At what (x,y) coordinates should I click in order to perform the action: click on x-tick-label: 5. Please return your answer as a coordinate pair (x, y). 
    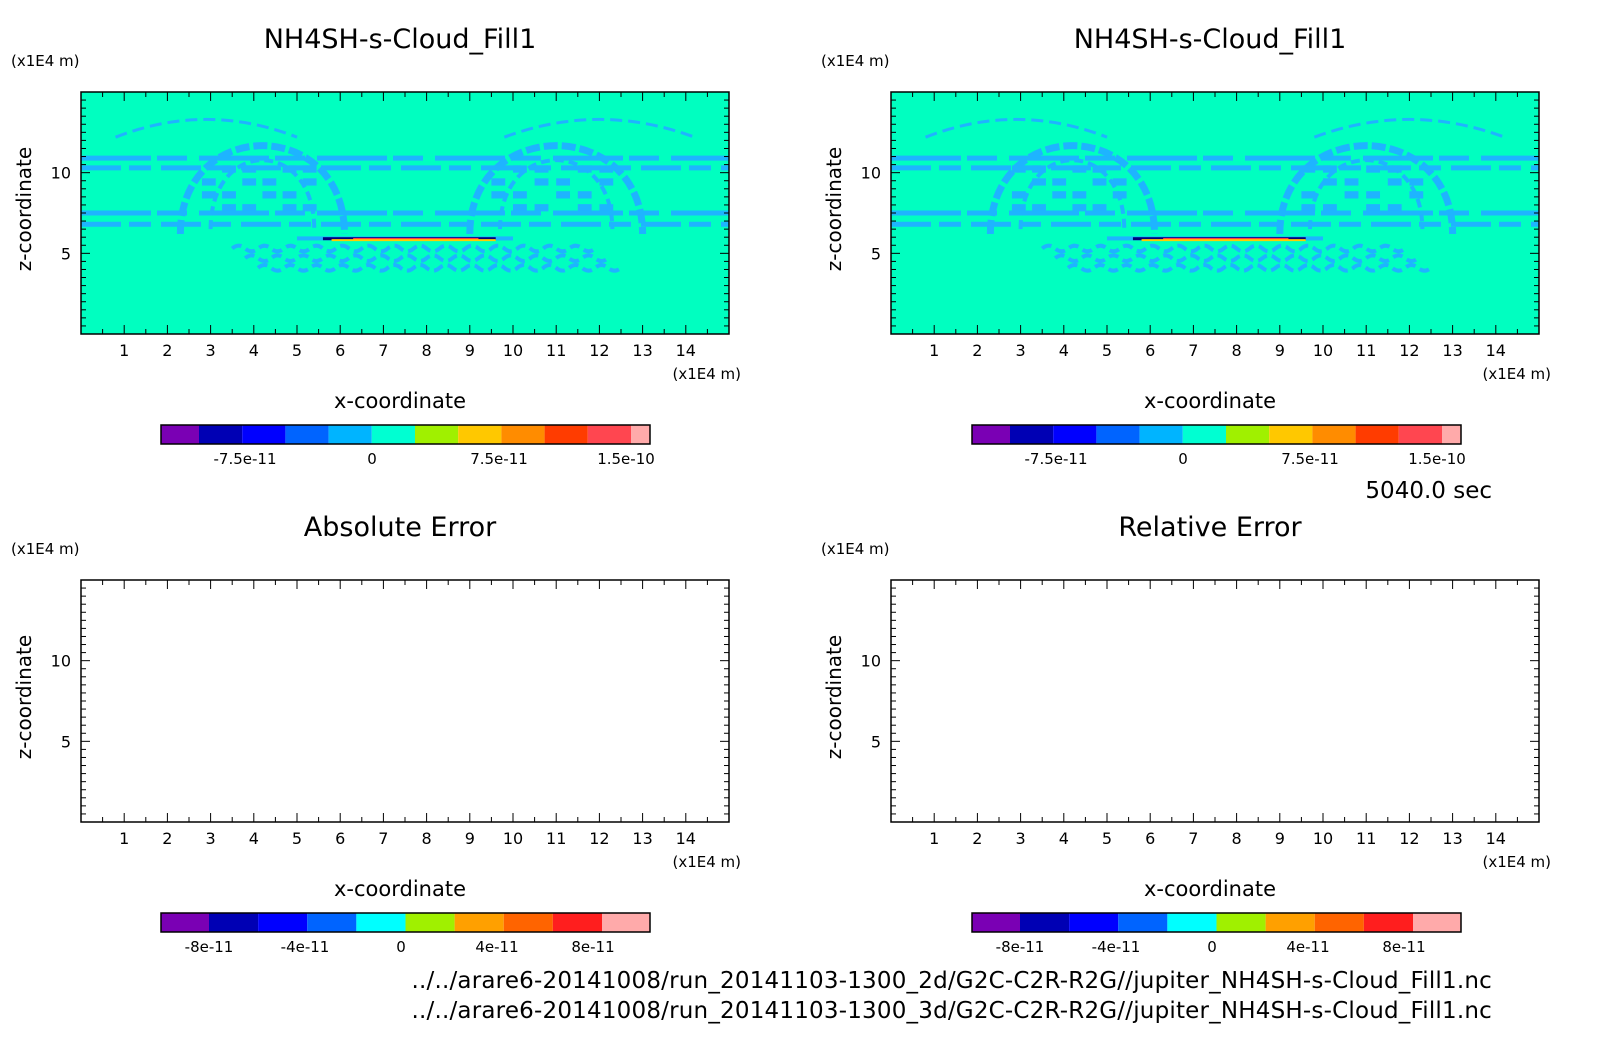
    Looking at the image, I should click on (1107, 838).